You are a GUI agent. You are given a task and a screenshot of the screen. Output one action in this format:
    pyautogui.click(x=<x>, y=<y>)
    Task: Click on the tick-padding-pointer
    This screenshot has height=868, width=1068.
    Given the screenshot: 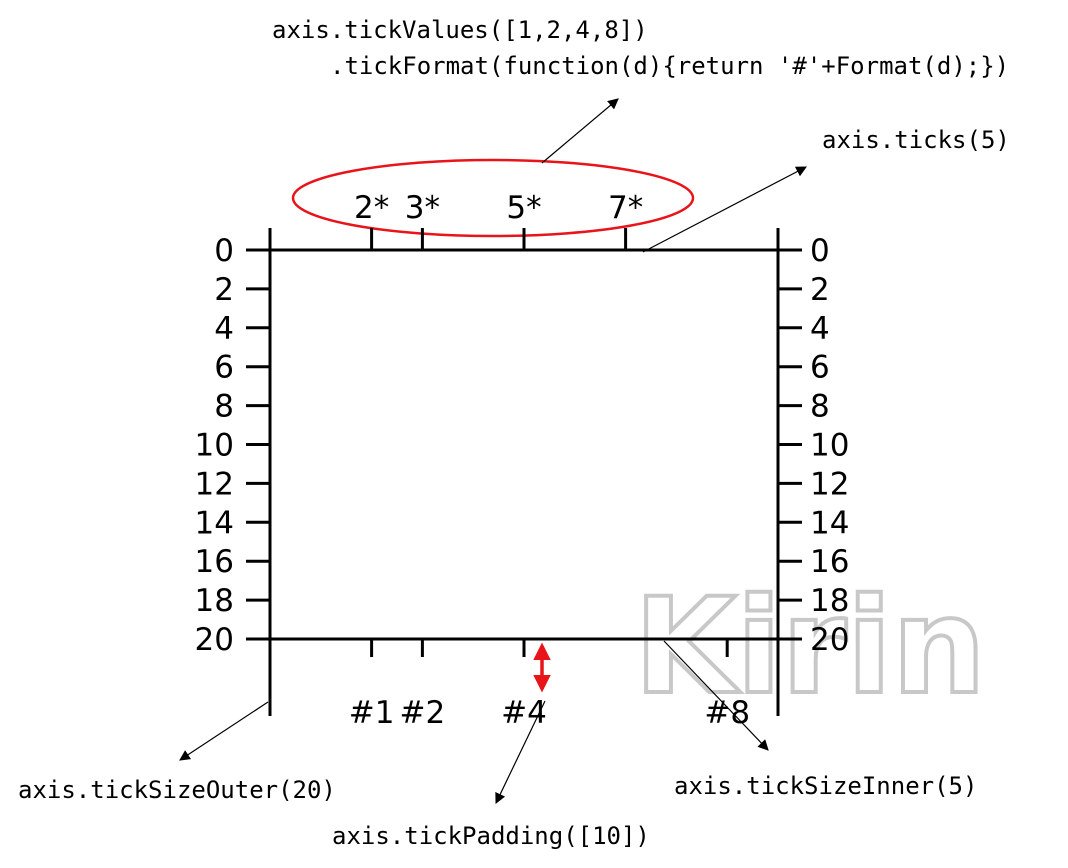 What is the action you would take?
    pyautogui.click(x=520, y=752)
    